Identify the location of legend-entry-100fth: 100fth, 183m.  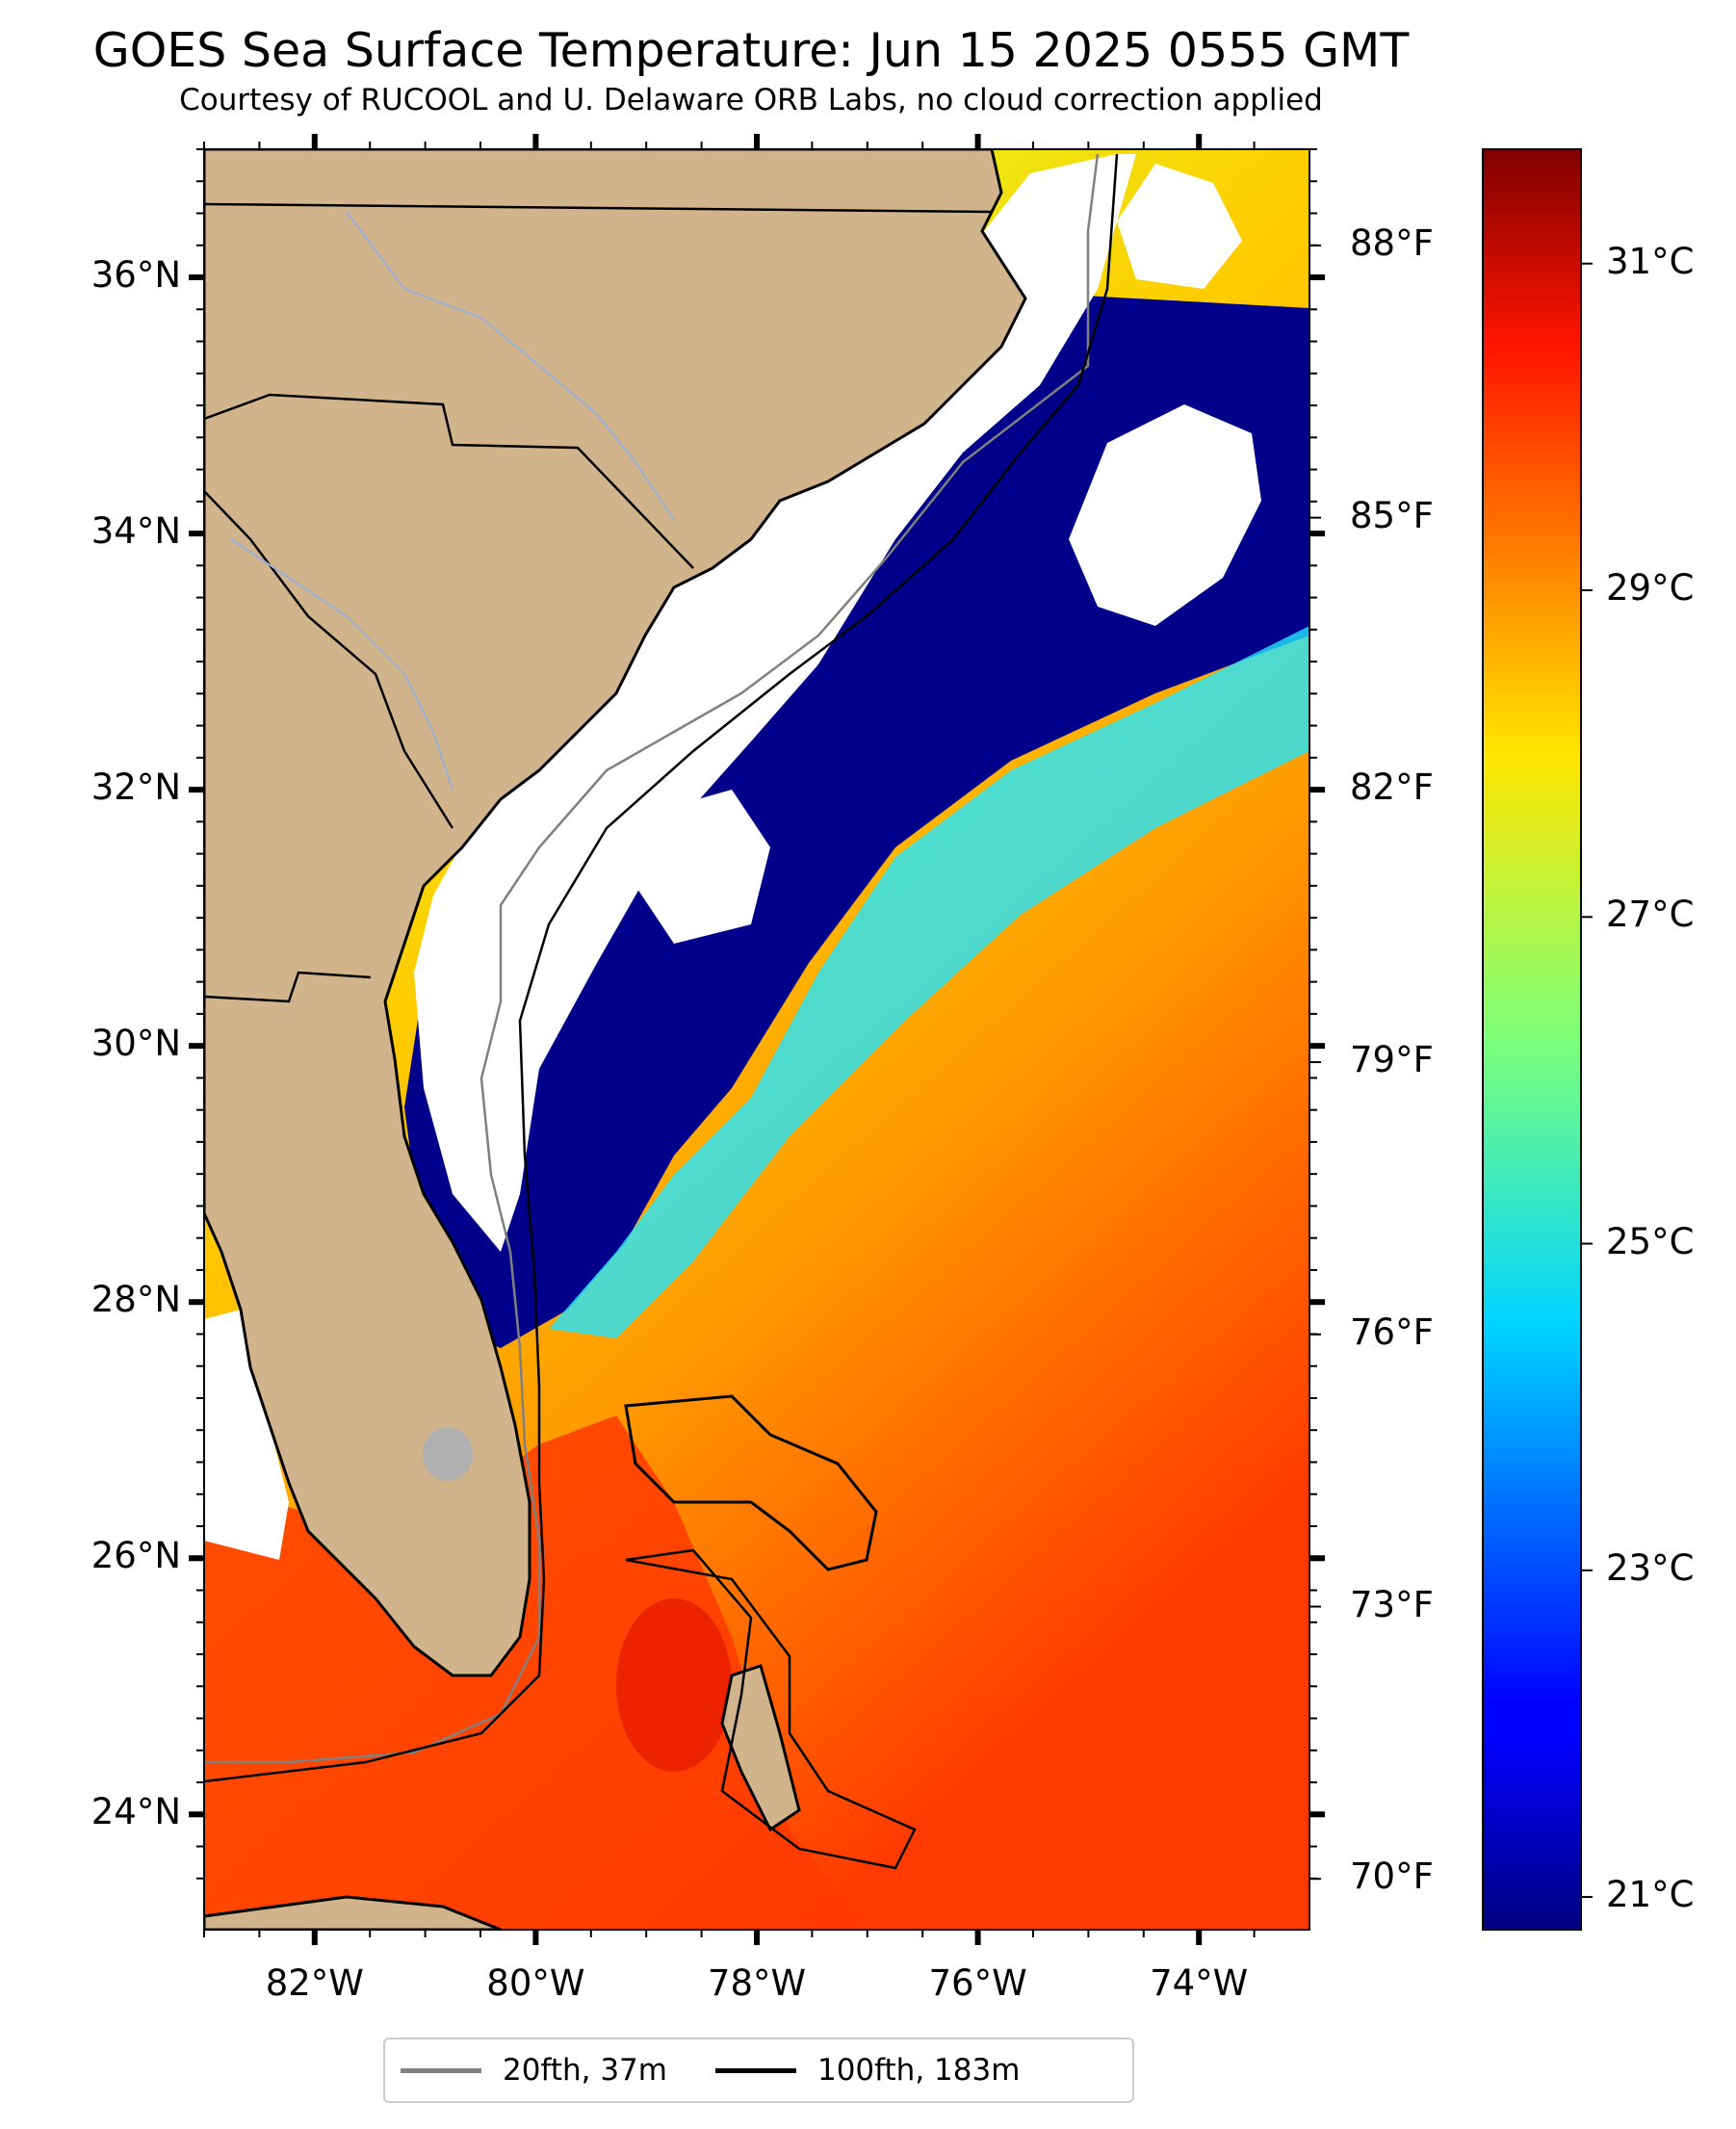
(867, 2070).